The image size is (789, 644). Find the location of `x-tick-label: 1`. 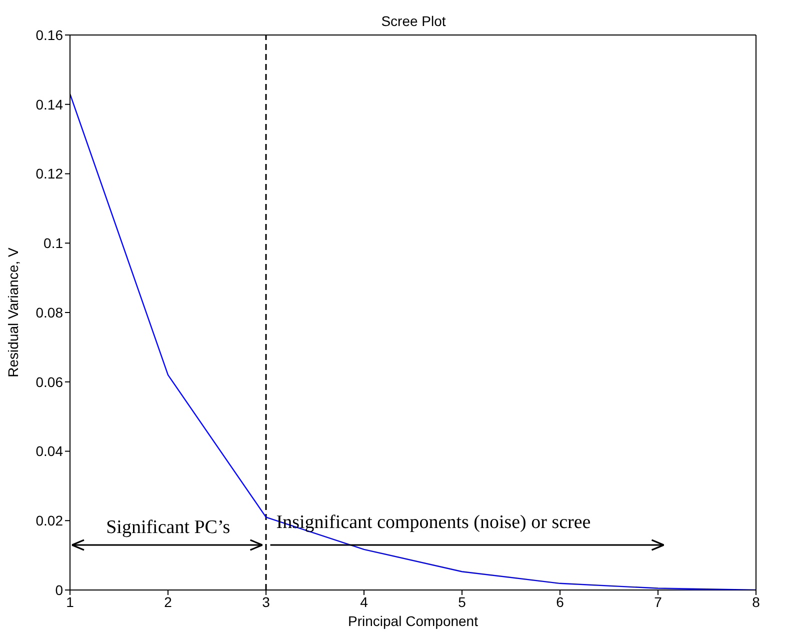

x-tick-label: 1 is located at coordinates (70, 602).